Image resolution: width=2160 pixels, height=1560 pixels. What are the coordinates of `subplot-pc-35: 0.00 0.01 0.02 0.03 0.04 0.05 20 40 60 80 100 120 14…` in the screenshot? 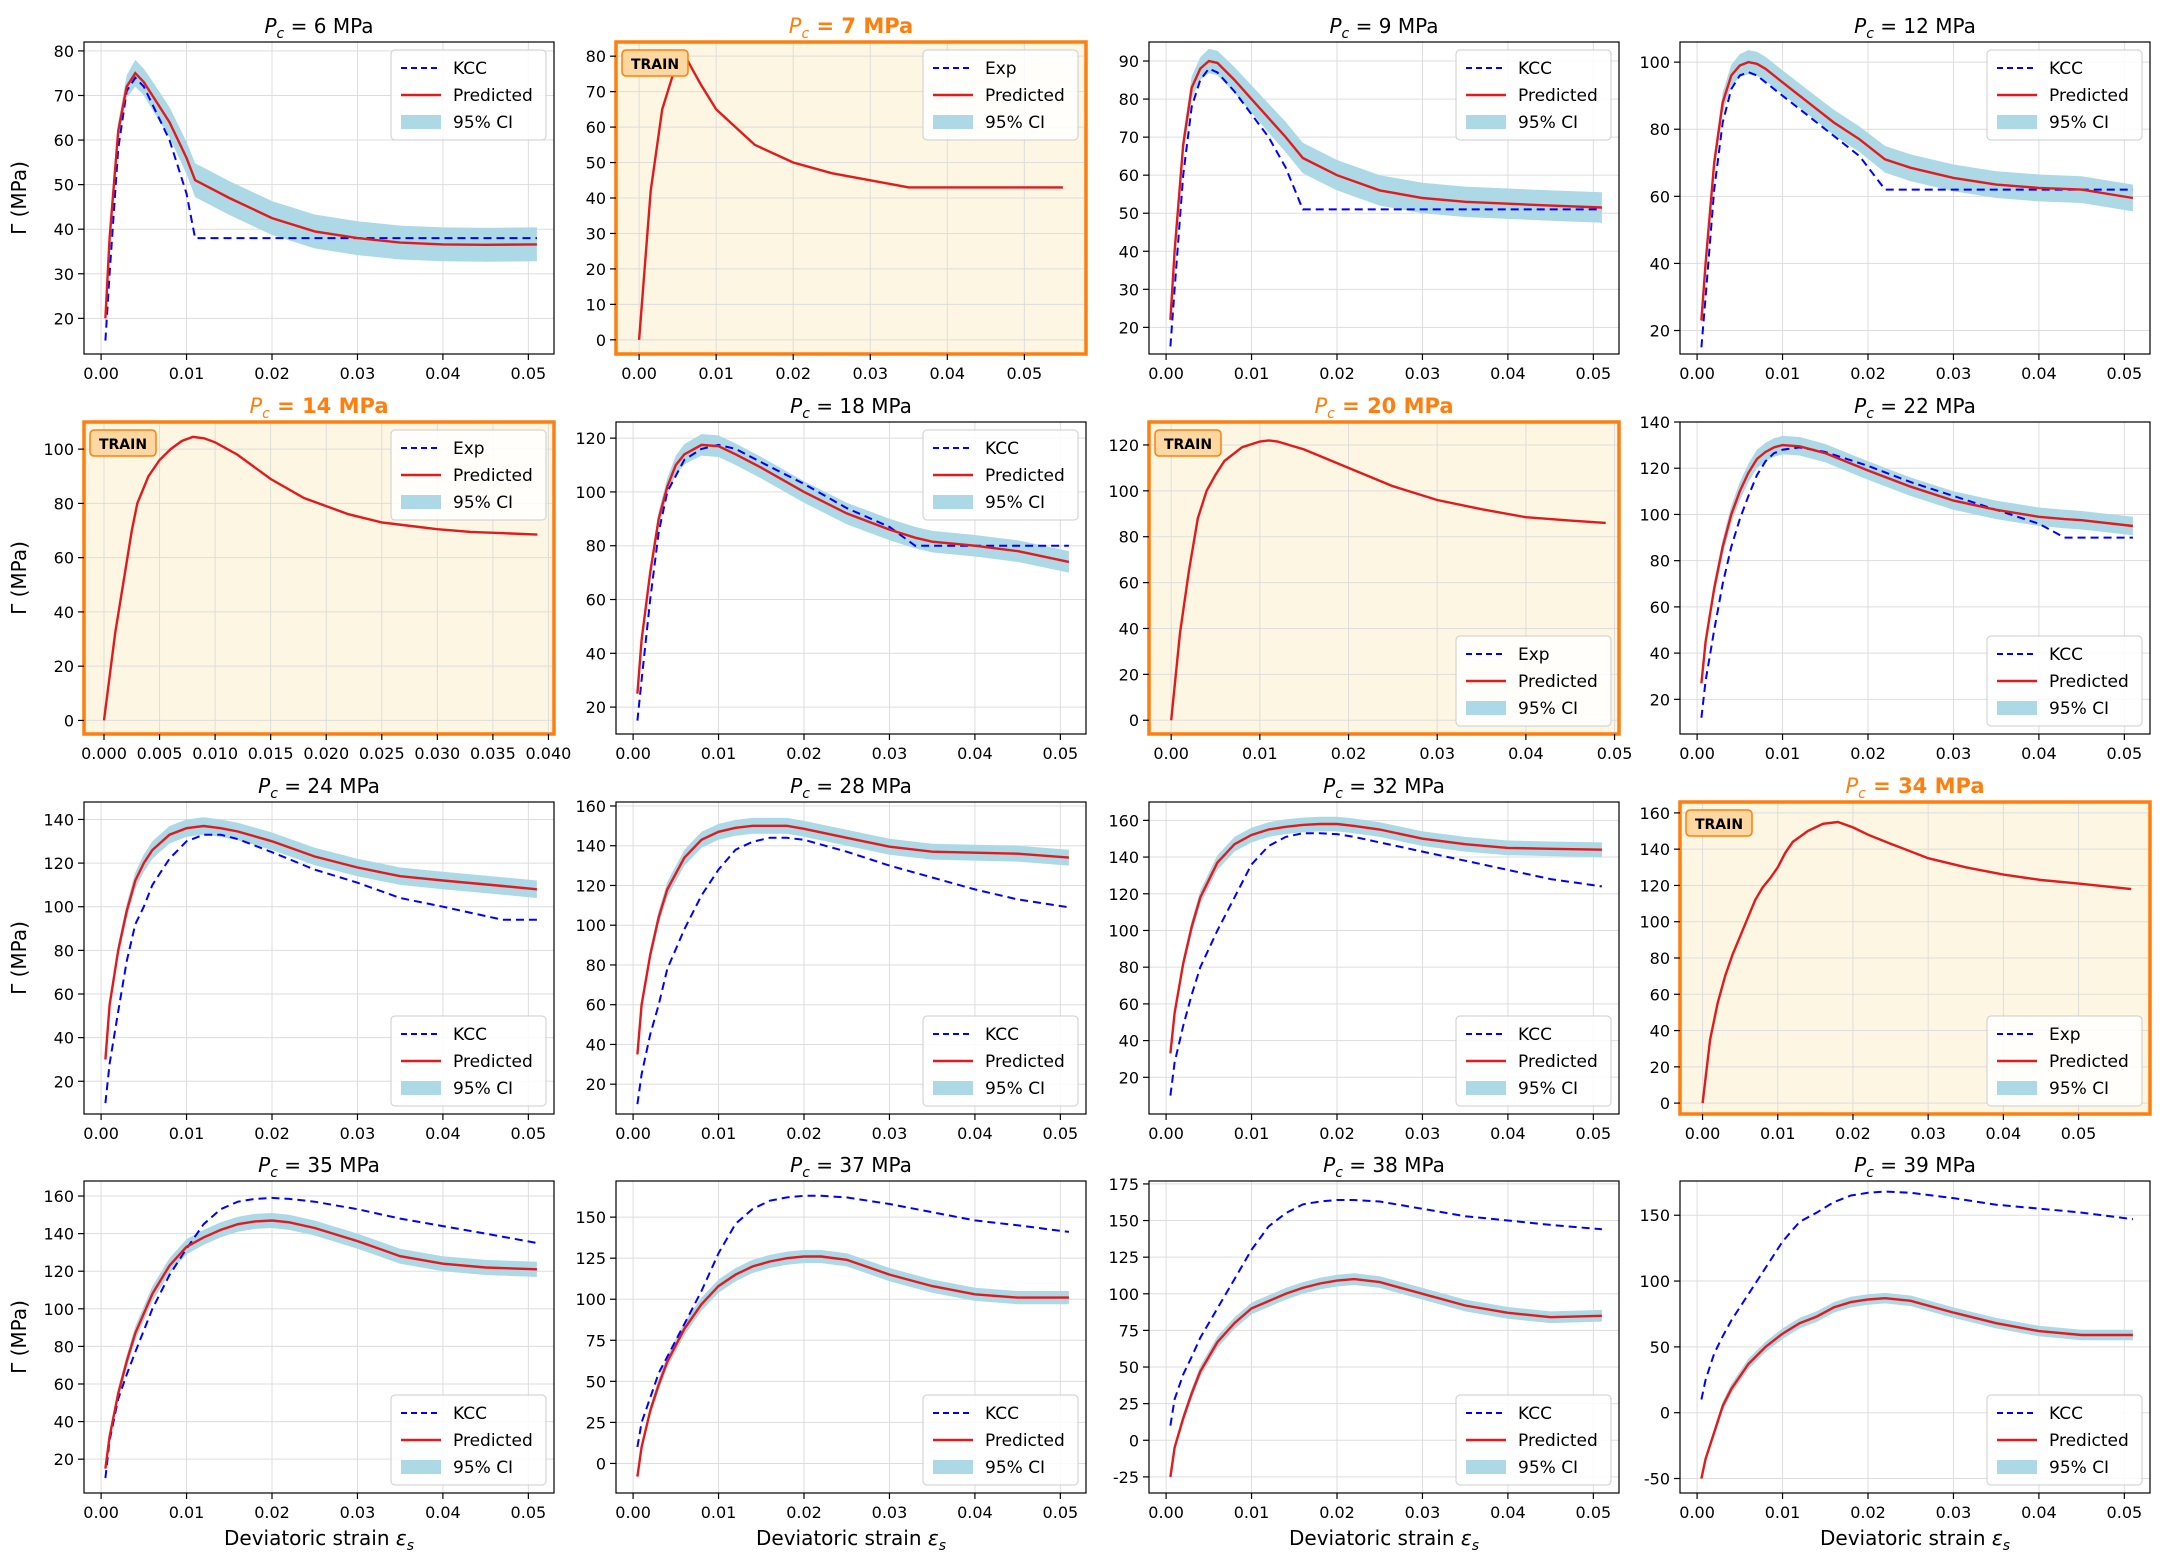 It's located at (281, 1353).